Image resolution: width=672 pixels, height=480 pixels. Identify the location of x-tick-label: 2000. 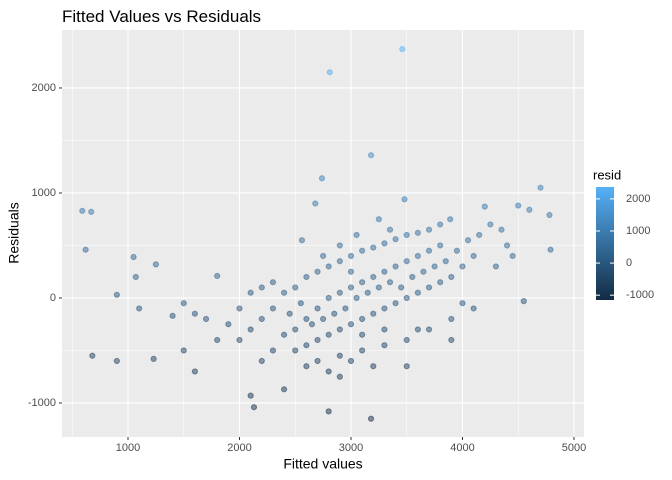
(239, 448).